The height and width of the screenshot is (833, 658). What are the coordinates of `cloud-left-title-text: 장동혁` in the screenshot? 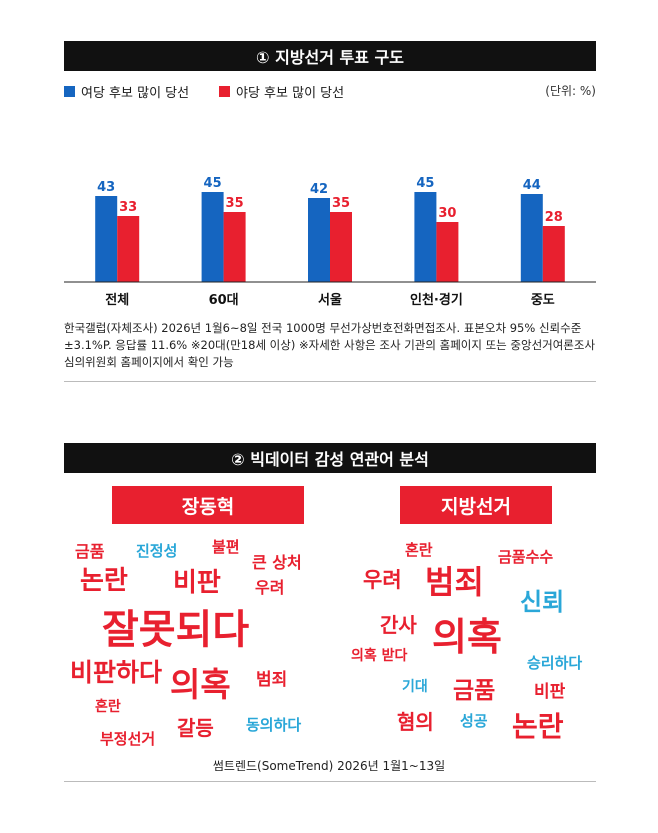 It's located at (208, 506).